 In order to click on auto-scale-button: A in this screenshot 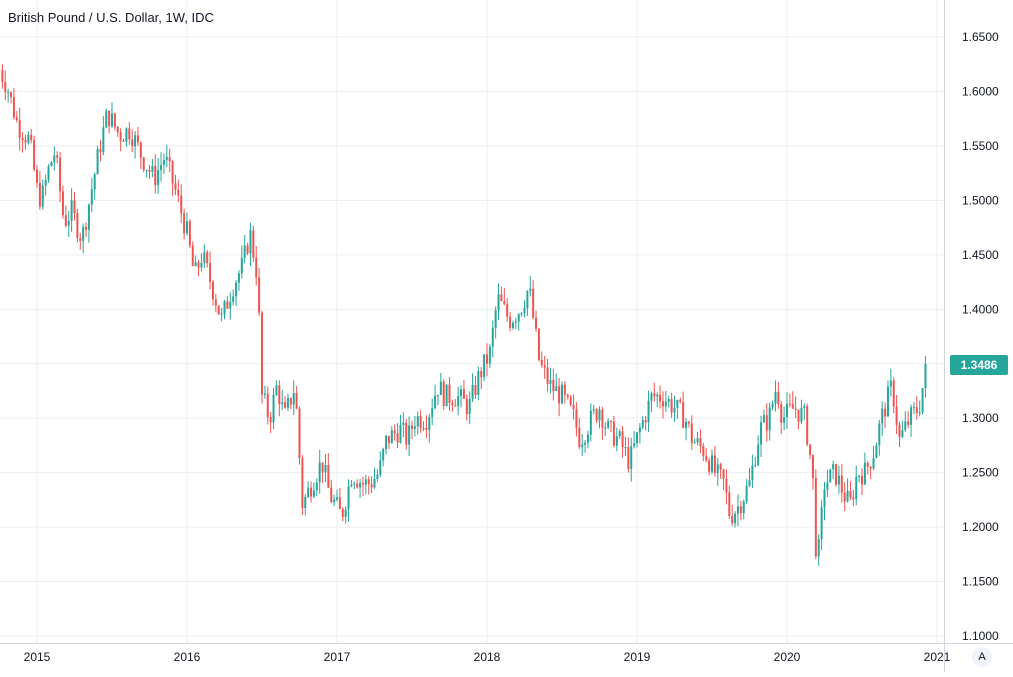, I will do `click(982, 657)`.